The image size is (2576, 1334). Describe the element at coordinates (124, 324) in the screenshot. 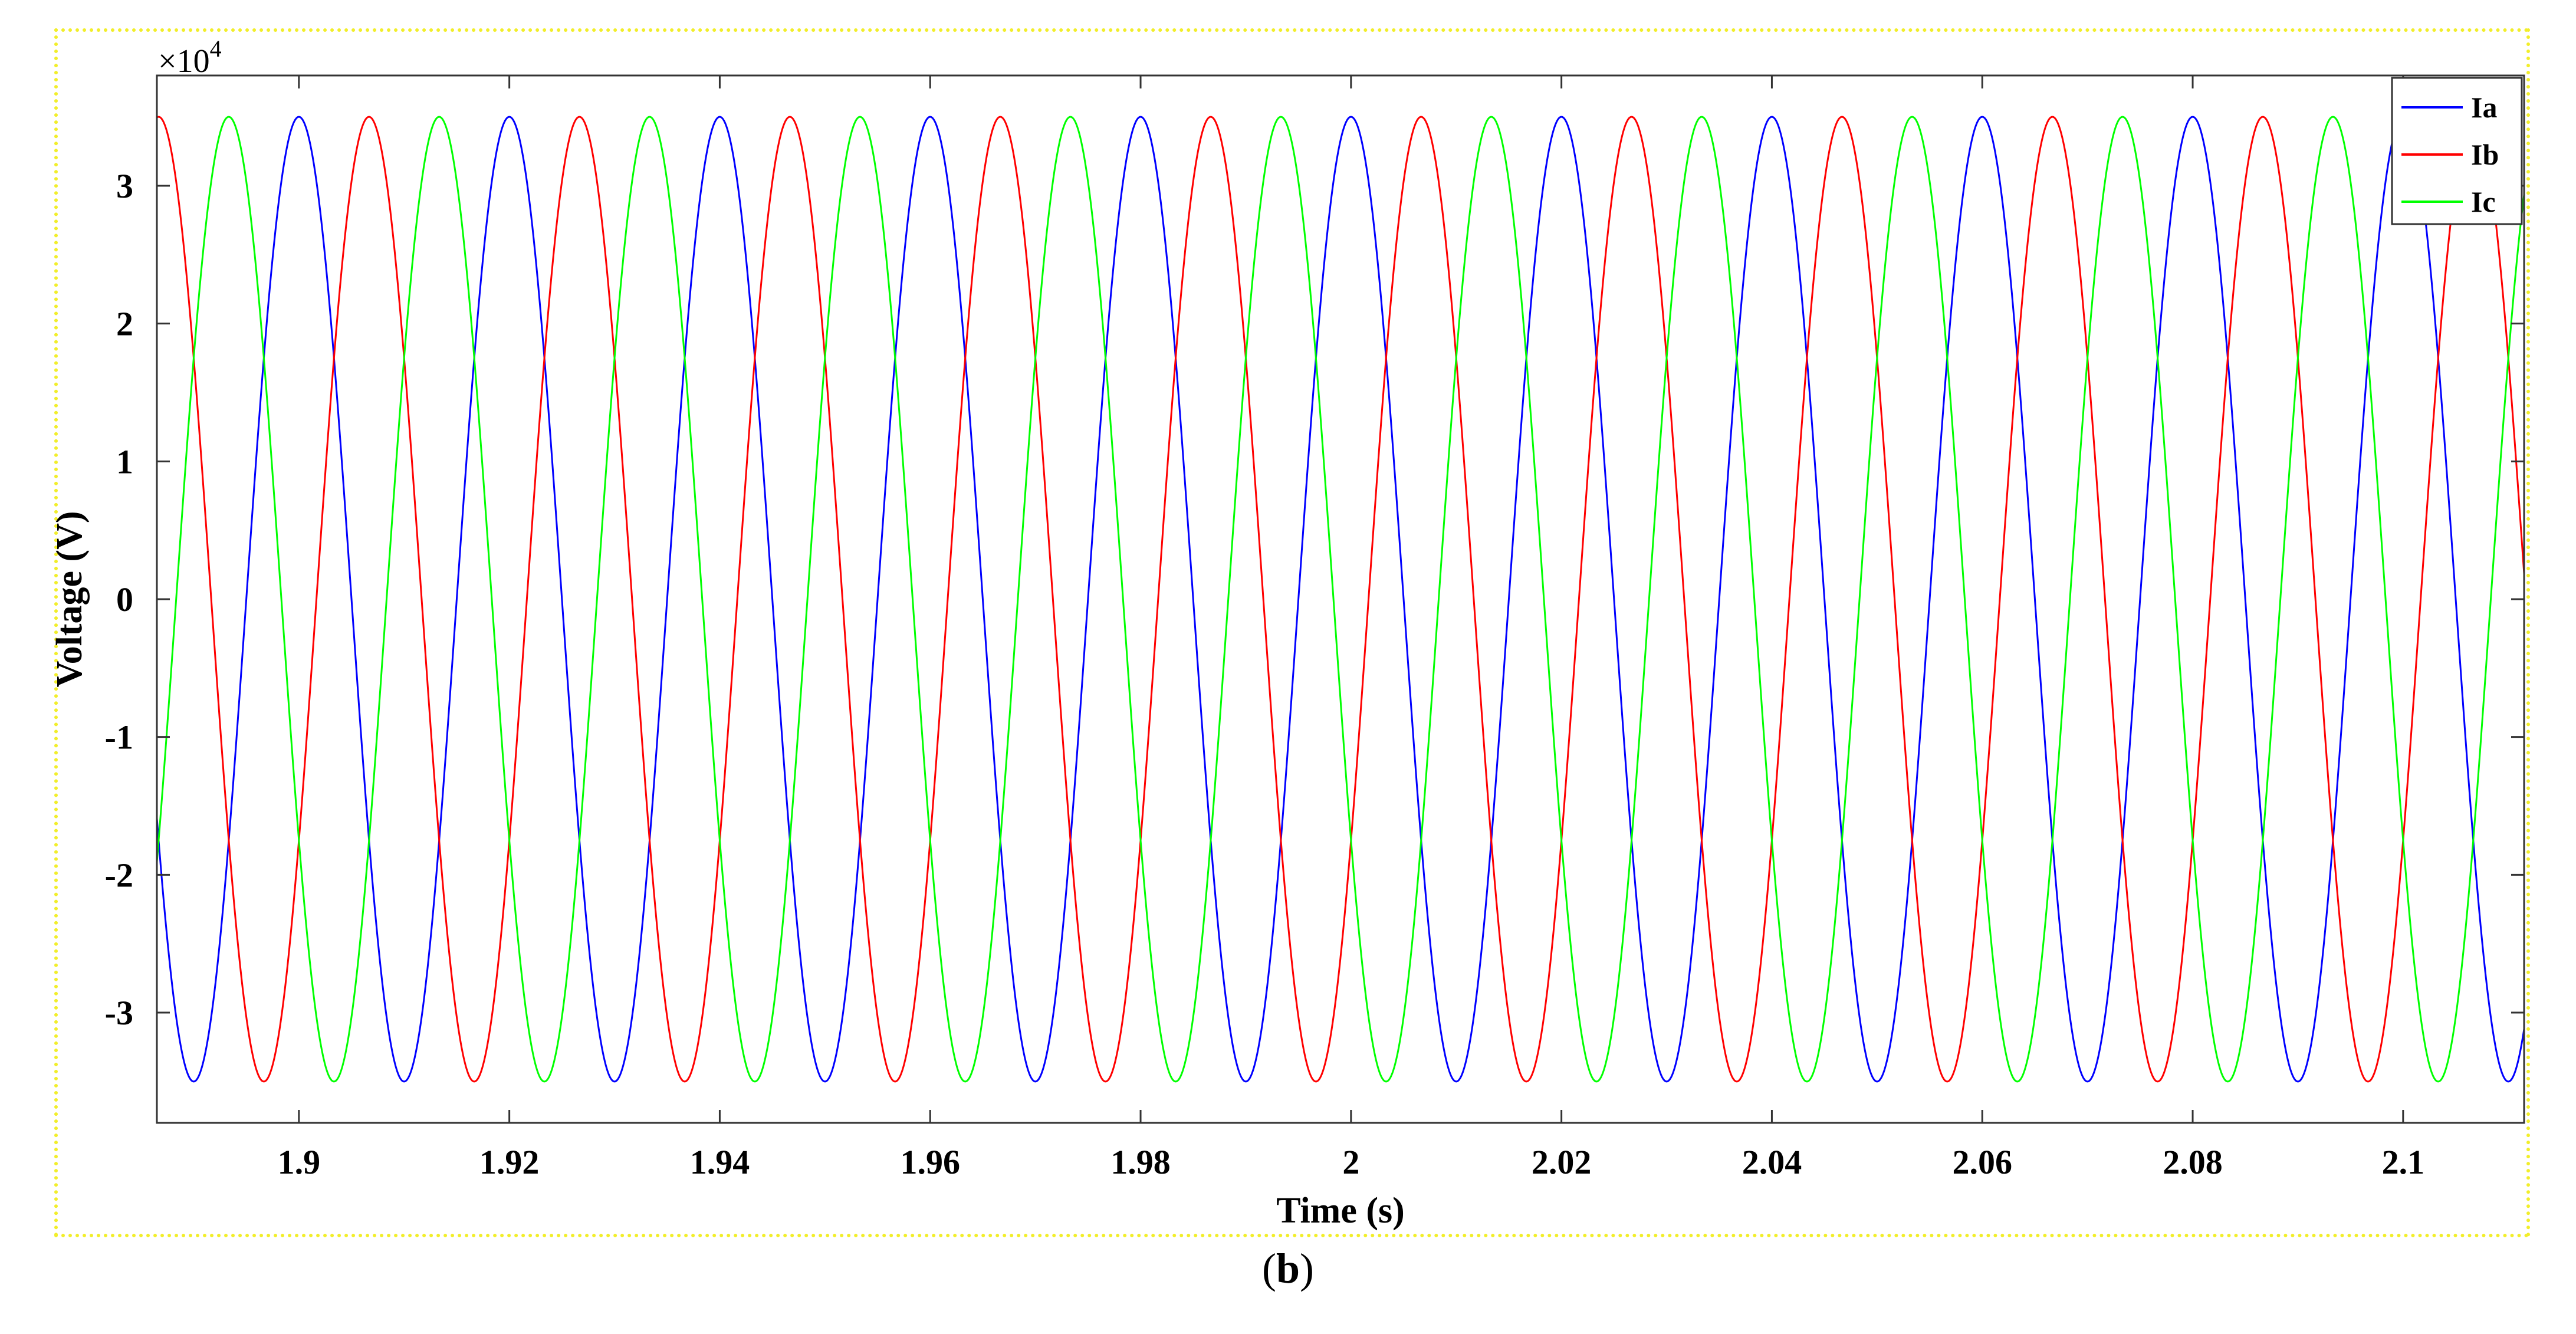

I see `y-tick-label: 2` at that location.